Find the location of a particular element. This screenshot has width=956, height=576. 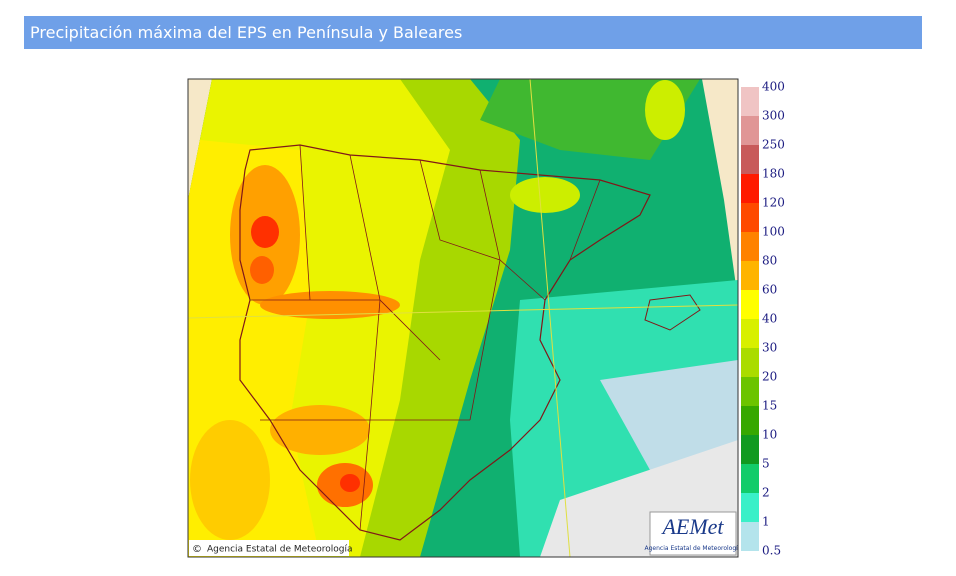

logo-subtitle: Agencia Estatal de Meteorología is located at coordinates (693, 548).